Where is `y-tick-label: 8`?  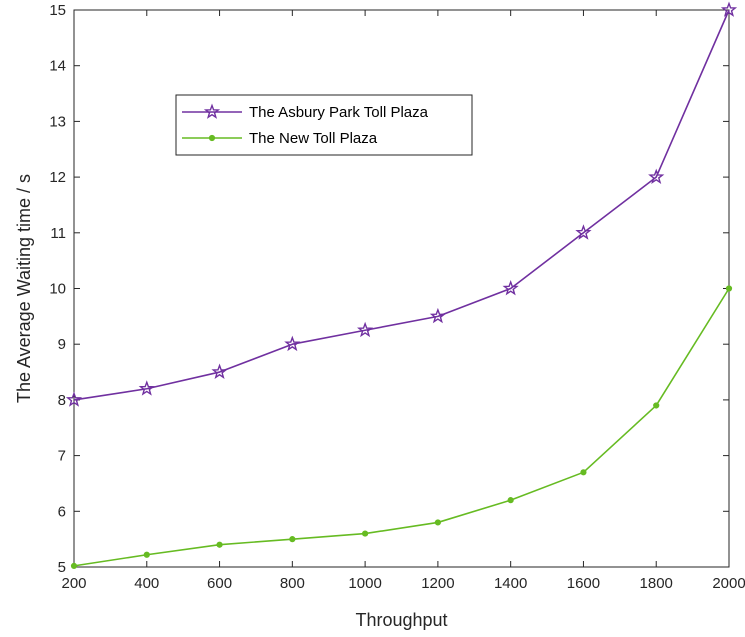 y-tick-label: 8 is located at coordinates (62, 400).